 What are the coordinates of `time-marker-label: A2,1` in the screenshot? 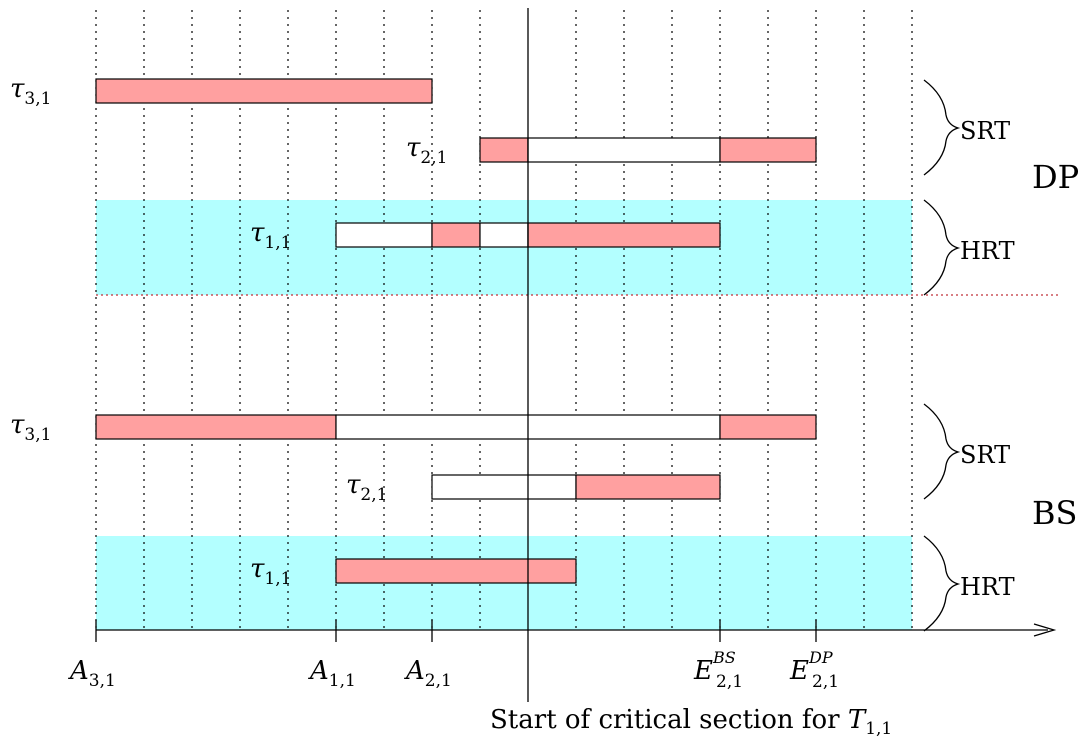 It's located at (428, 673).